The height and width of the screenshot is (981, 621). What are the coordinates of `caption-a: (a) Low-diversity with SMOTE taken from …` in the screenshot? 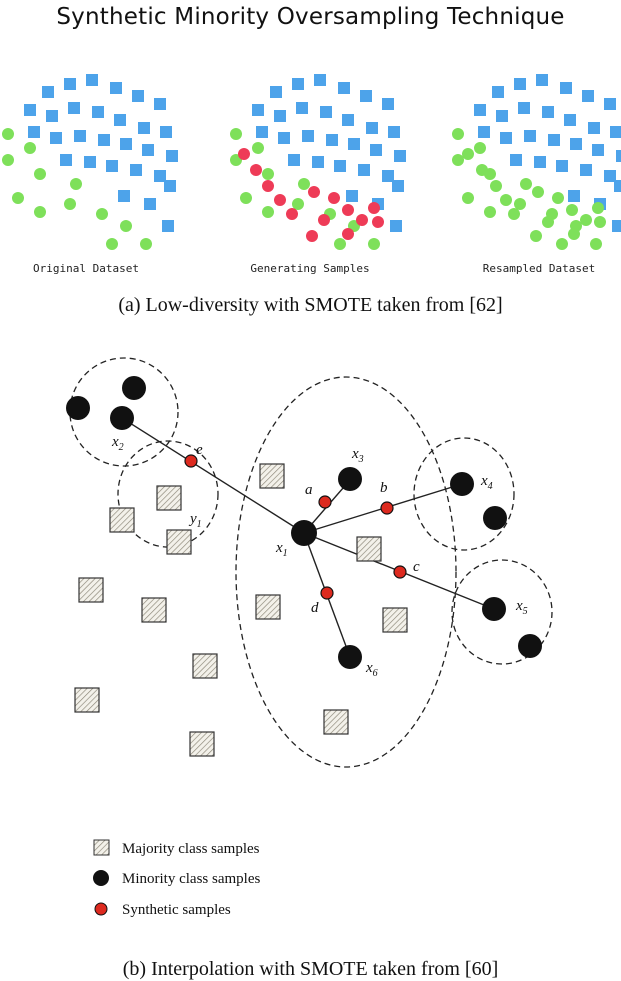 It's located at (310, 305).